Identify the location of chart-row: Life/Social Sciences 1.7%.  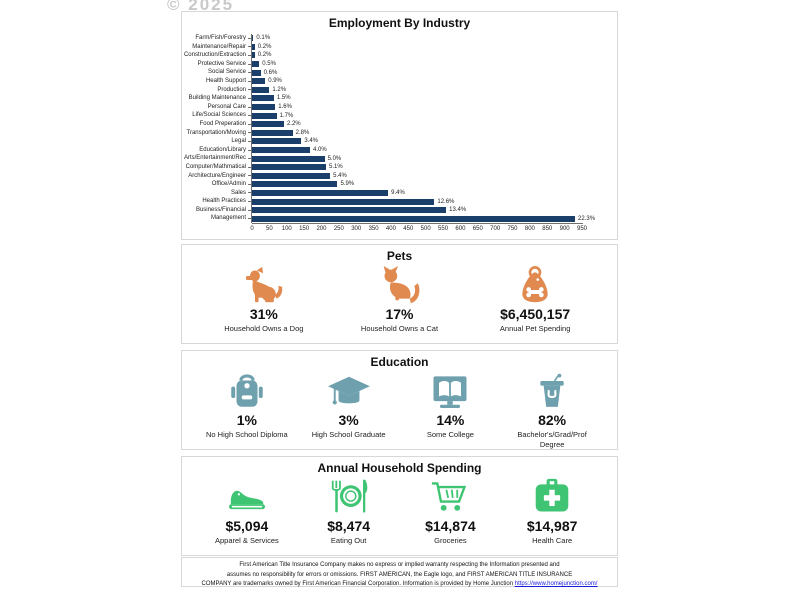
(399, 115).